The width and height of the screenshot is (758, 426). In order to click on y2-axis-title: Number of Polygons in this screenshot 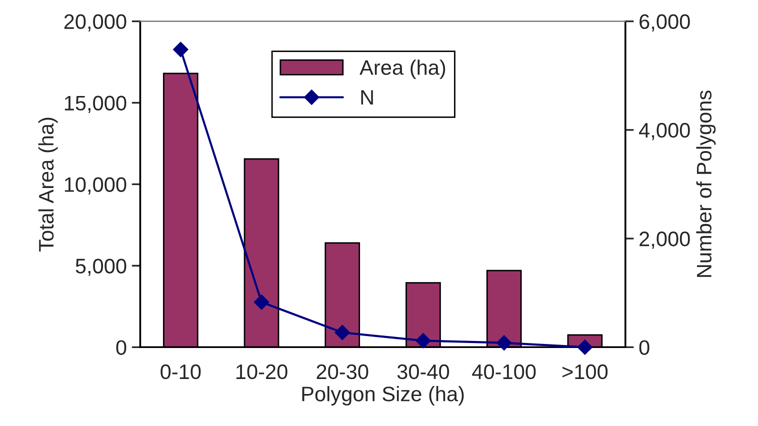, I will do `click(706, 183)`.